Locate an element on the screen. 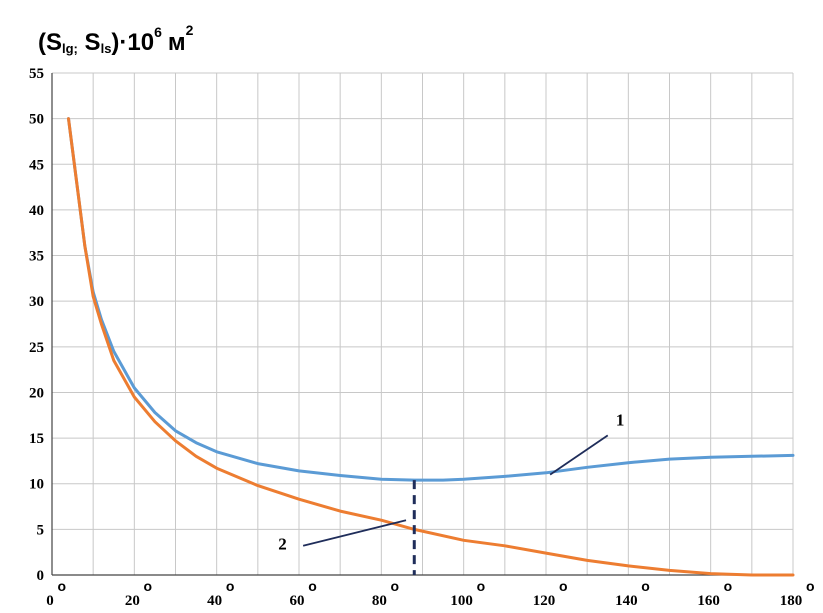 This screenshot has width=823, height=613. x-tick-label: 40 is located at coordinates (214, 601).